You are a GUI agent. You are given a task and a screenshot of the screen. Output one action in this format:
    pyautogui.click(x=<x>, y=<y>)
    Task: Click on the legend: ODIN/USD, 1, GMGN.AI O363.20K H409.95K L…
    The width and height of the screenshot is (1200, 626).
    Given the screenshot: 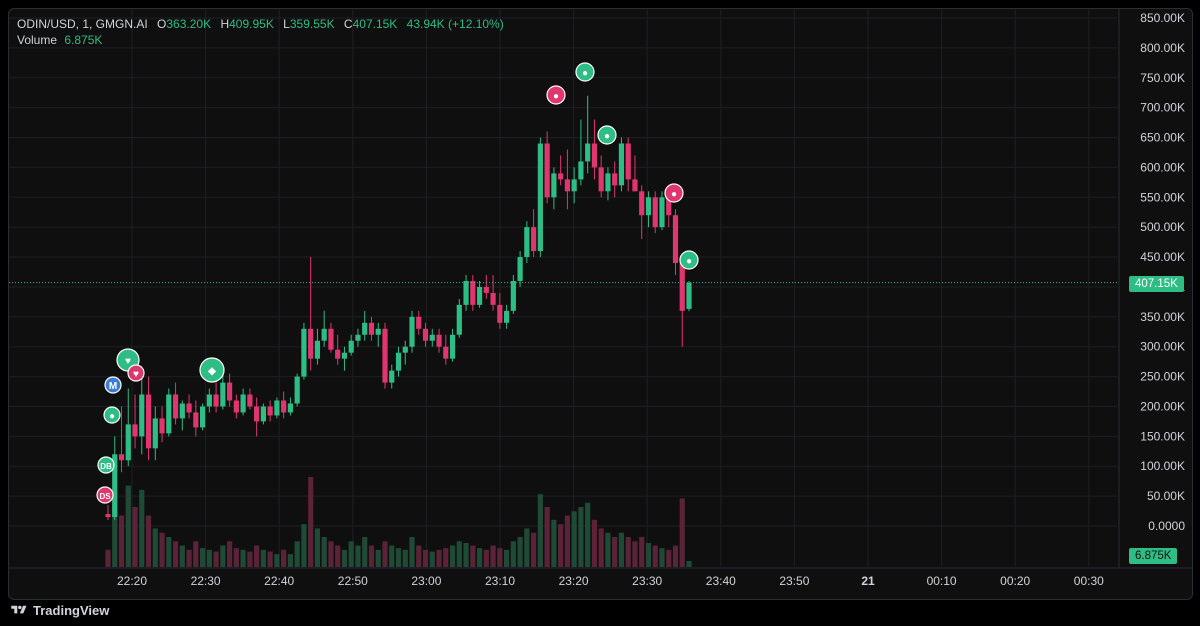 What is the action you would take?
    pyautogui.click(x=260, y=32)
    